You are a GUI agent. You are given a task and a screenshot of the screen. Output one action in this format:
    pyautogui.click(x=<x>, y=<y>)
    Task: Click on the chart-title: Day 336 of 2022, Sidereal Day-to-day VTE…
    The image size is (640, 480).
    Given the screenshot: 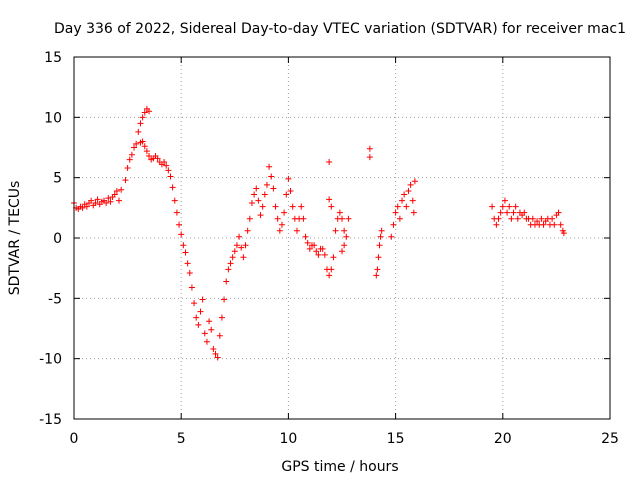 What is the action you would take?
    pyautogui.click(x=340, y=29)
    